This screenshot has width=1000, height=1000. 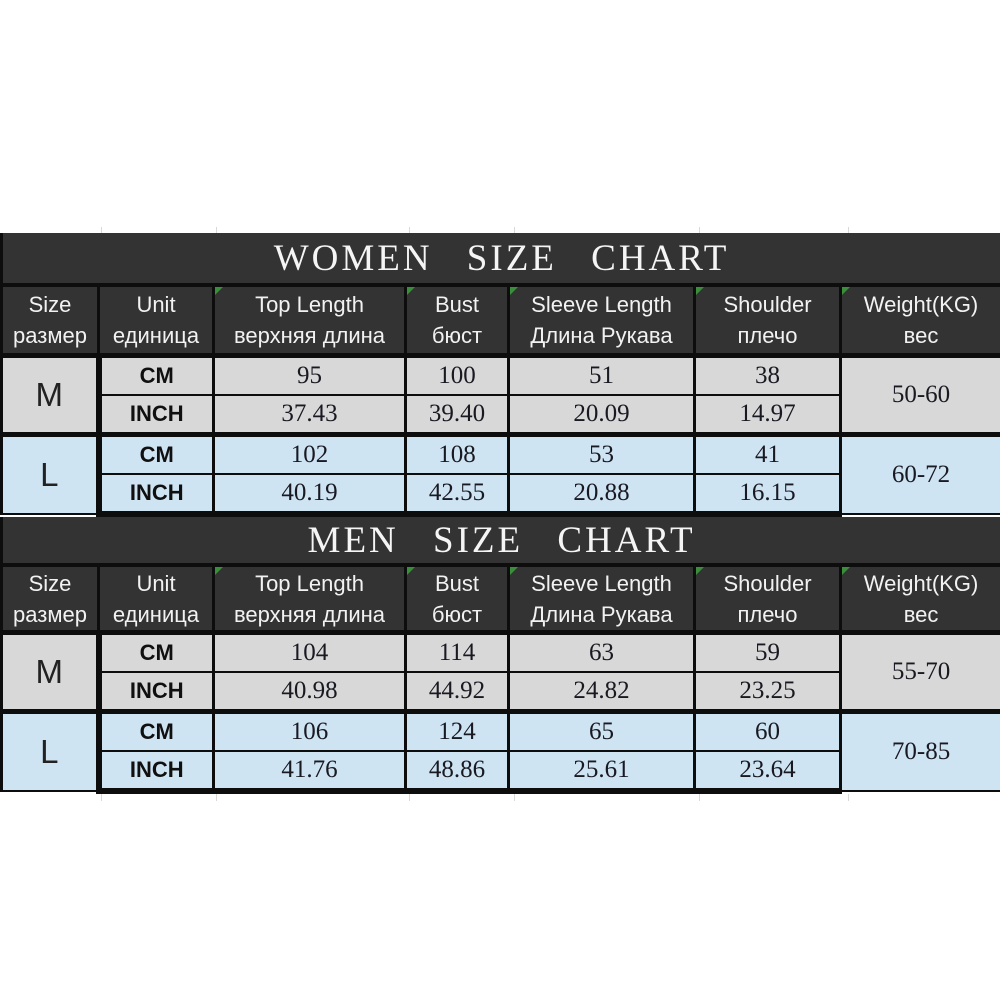 What do you see at coordinates (156, 304) in the screenshot?
I see `col-header-unit-en: Unit` at bounding box center [156, 304].